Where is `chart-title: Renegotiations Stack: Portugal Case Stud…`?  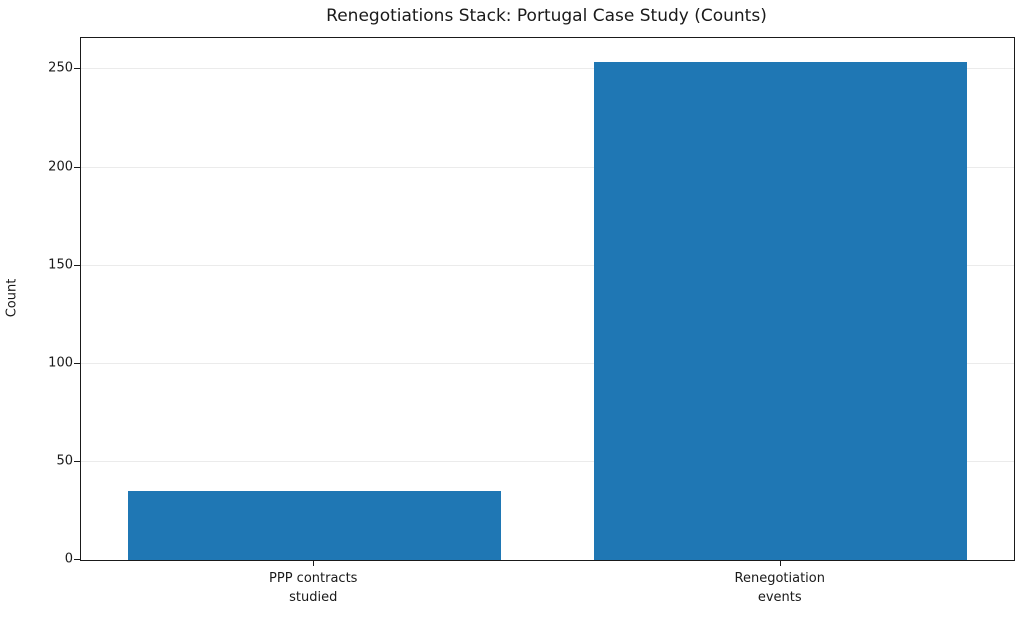
chart-title: Renegotiations Stack: Portugal Case Stud… is located at coordinates (546, 16).